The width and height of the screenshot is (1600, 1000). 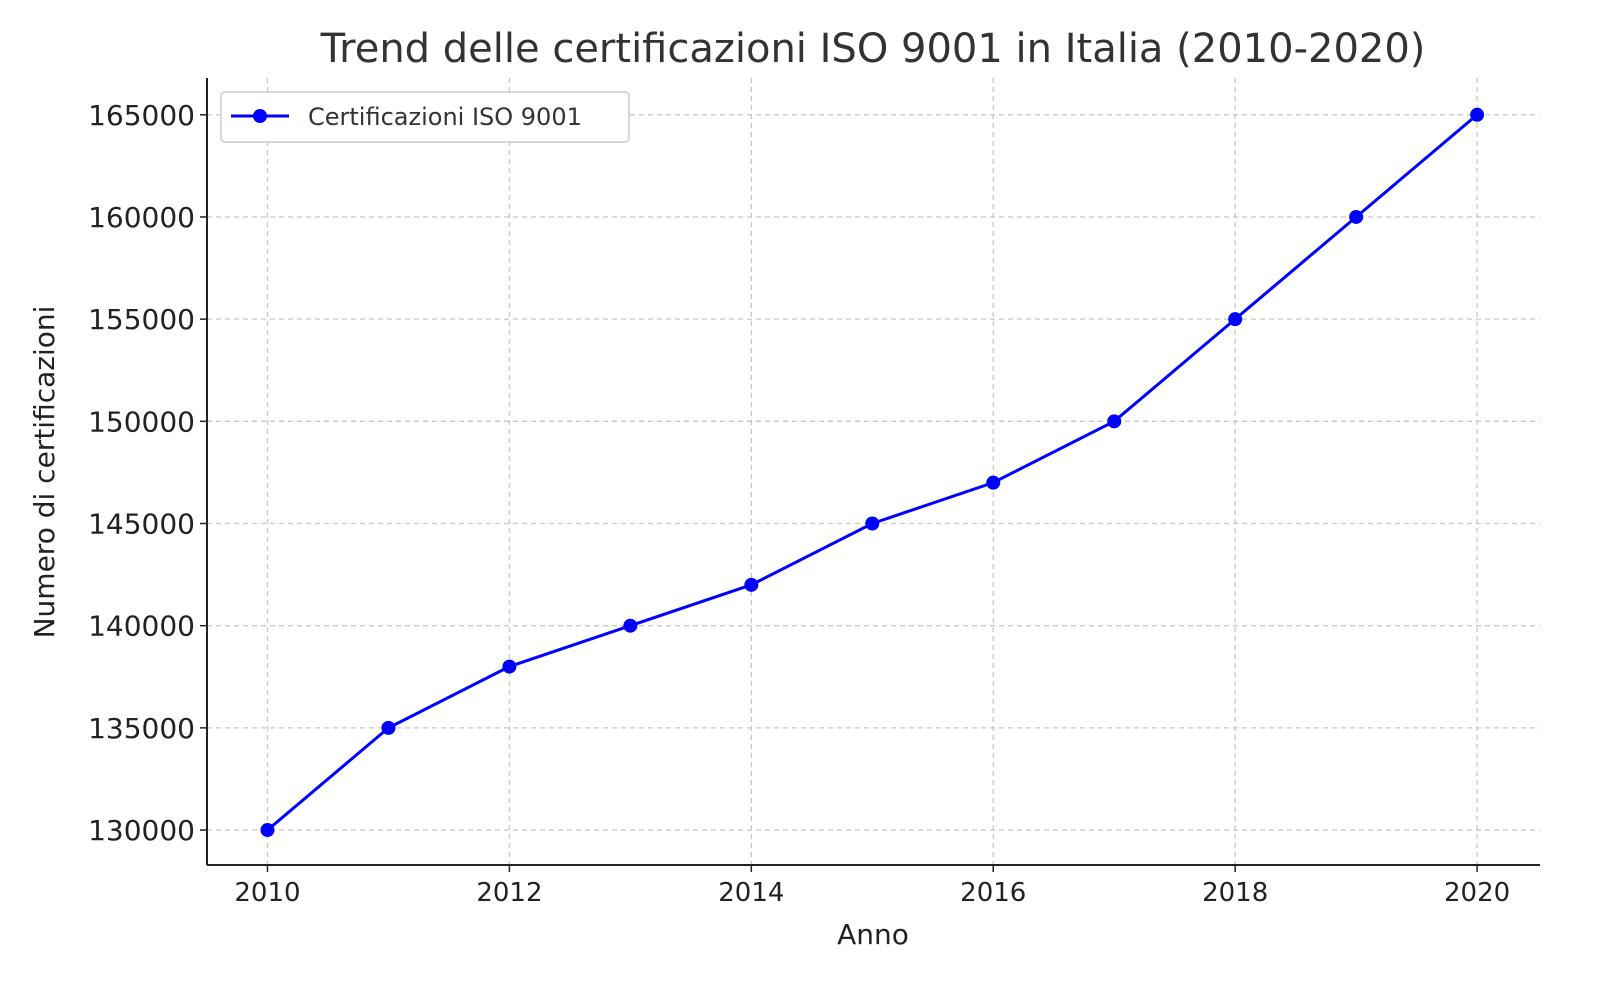 What do you see at coordinates (1235, 893) in the screenshot?
I see `x-tick-label: 2018` at bounding box center [1235, 893].